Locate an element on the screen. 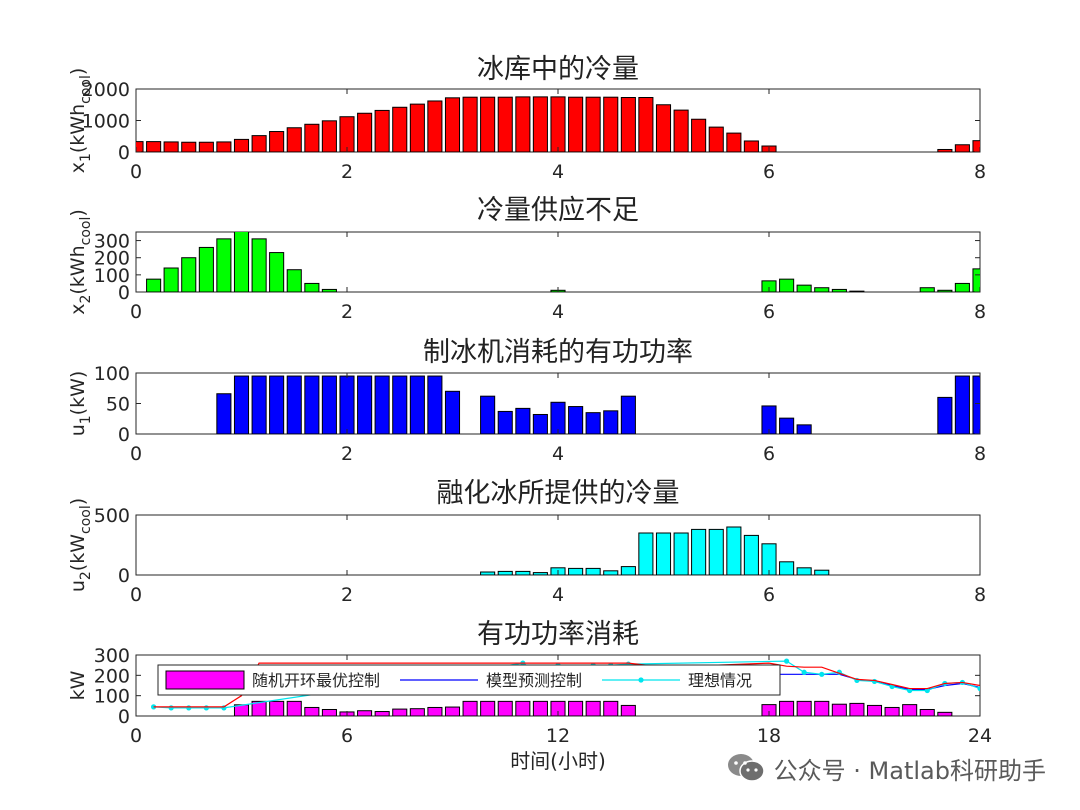 Image resolution: width=1080 pixels, height=810 pixels. watermark: 公众号 · Matlab科研助手 is located at coordinates (886, 768).